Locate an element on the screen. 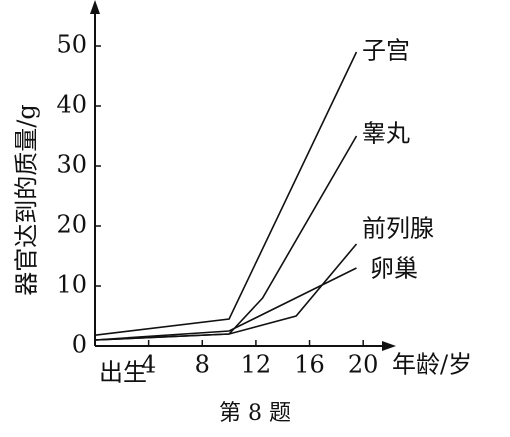 Image resolution: width=510 pixels, height=437 pixels. y-tick-label: 40 is located at coordinates (71, 105).